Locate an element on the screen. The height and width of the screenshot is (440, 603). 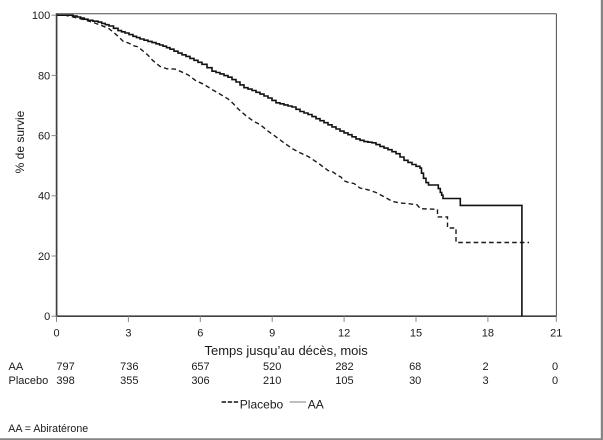
svg-text: 15 is located at coordinates (416, 334).